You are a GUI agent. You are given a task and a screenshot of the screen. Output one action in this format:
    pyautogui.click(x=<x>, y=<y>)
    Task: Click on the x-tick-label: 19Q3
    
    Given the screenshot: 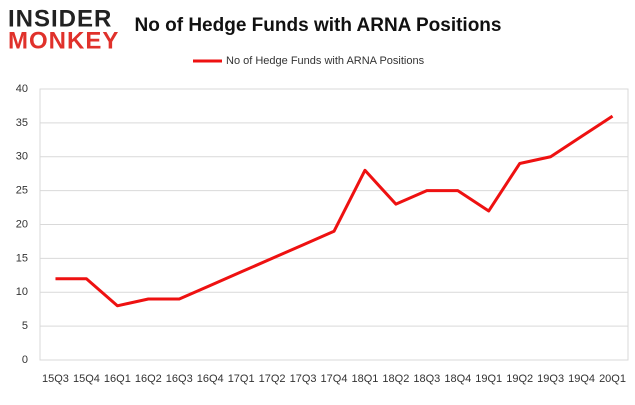 What is the action you would take?
    pyautogui.click(x=550, y=379)
    